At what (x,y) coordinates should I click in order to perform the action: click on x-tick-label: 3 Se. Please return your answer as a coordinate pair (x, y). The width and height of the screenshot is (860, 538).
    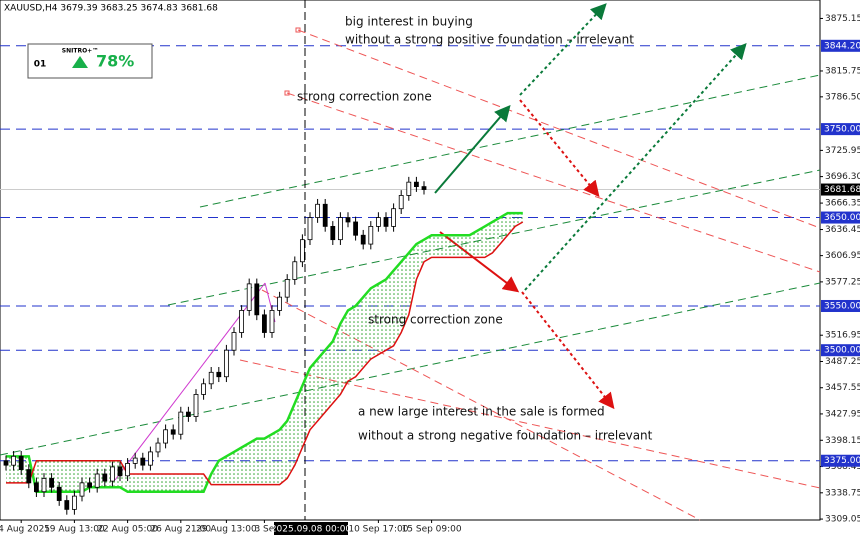
    Looking at the image, I should click on (264, 530).